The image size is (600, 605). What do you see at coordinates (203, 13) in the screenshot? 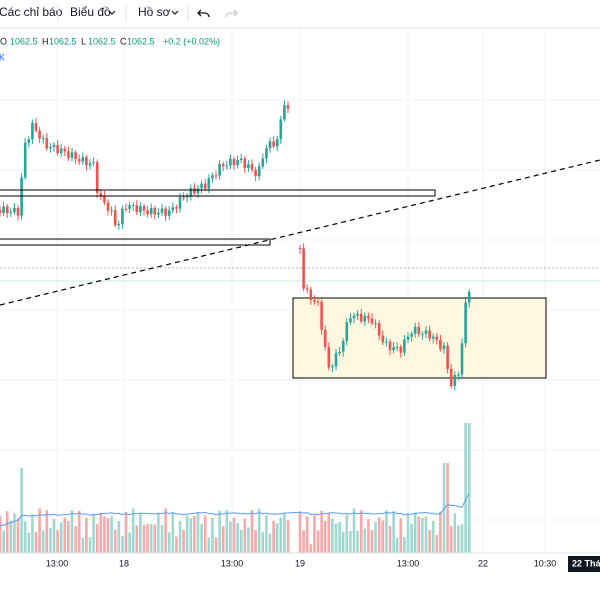
I see `undo-button` at bounding box center [203, 13].